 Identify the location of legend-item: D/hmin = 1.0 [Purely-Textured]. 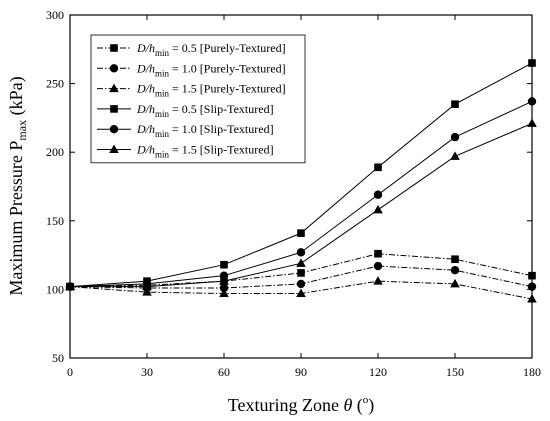
(191, 69).